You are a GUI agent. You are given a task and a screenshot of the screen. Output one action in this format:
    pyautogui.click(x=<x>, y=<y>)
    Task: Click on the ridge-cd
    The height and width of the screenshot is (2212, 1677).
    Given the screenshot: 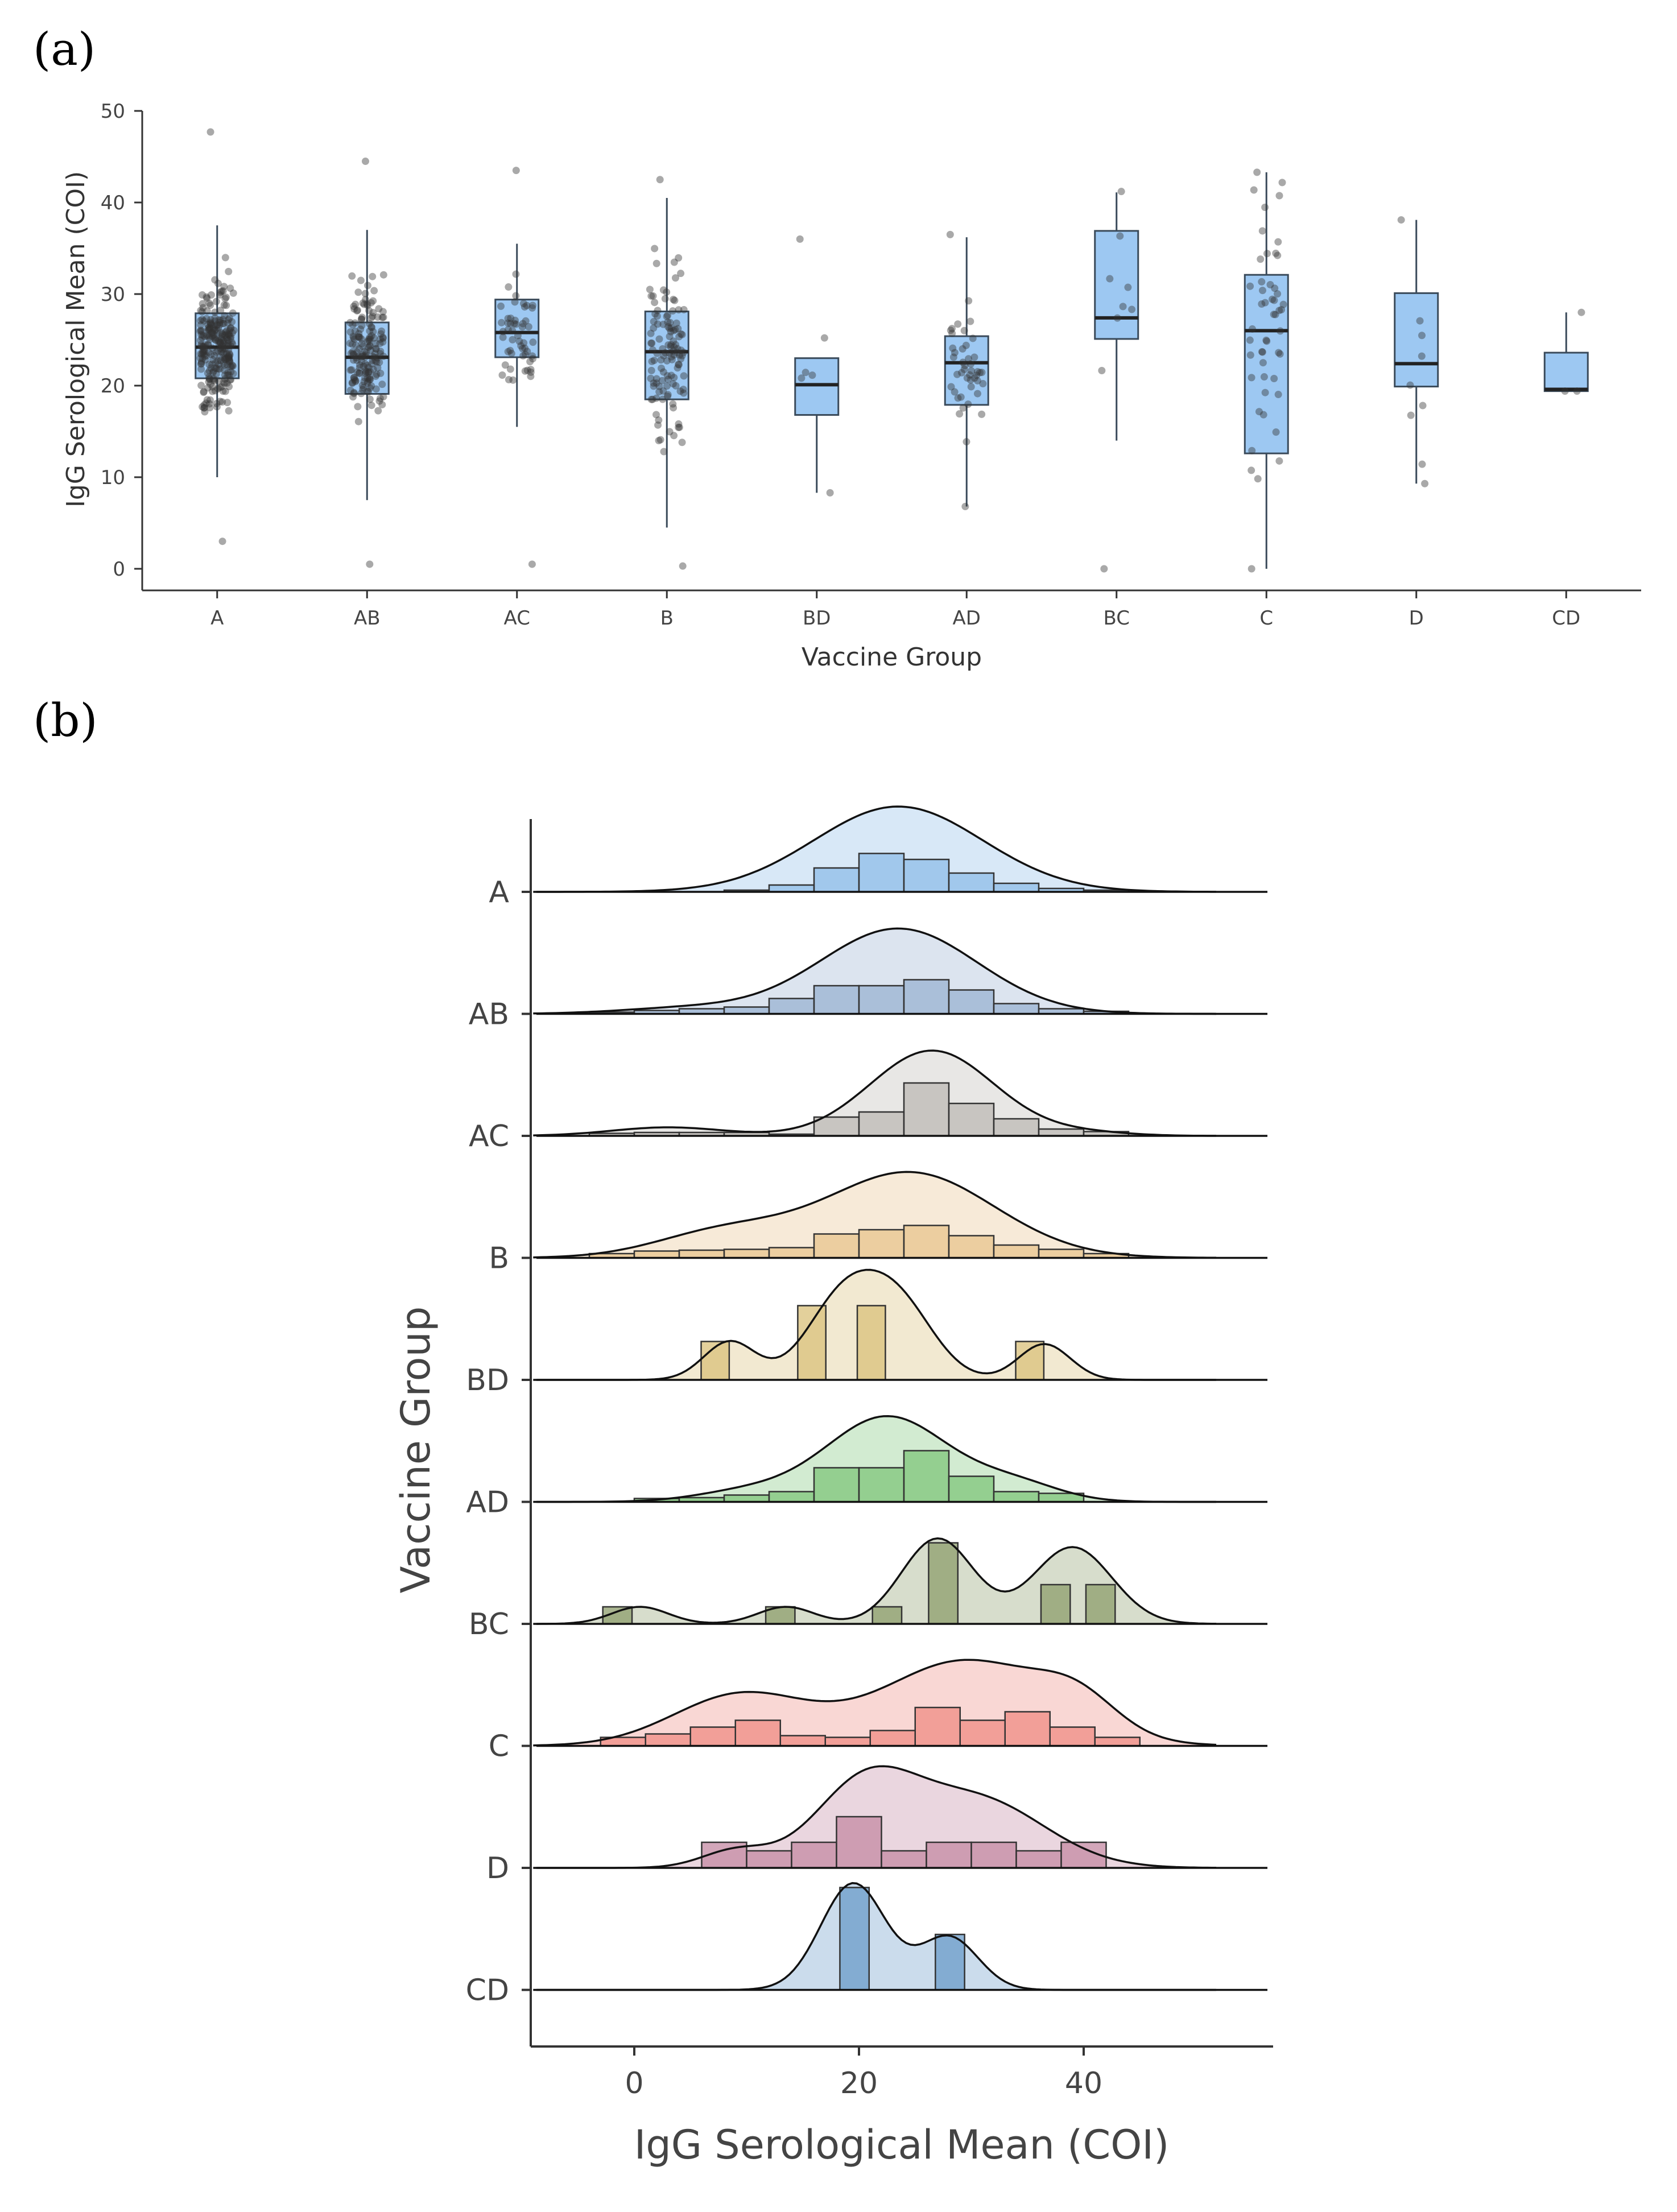 What is the action you would take?
    pyautogui.click(x=900, y=1936)
    